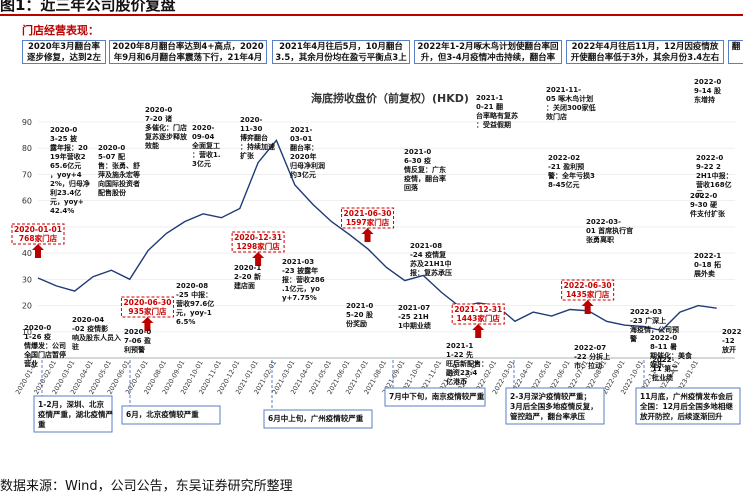 The image size is (743, 495). Describe the element at coordinates (461, 372) in the screenshot. I see `annotation-line: 融资23.4` at that location.